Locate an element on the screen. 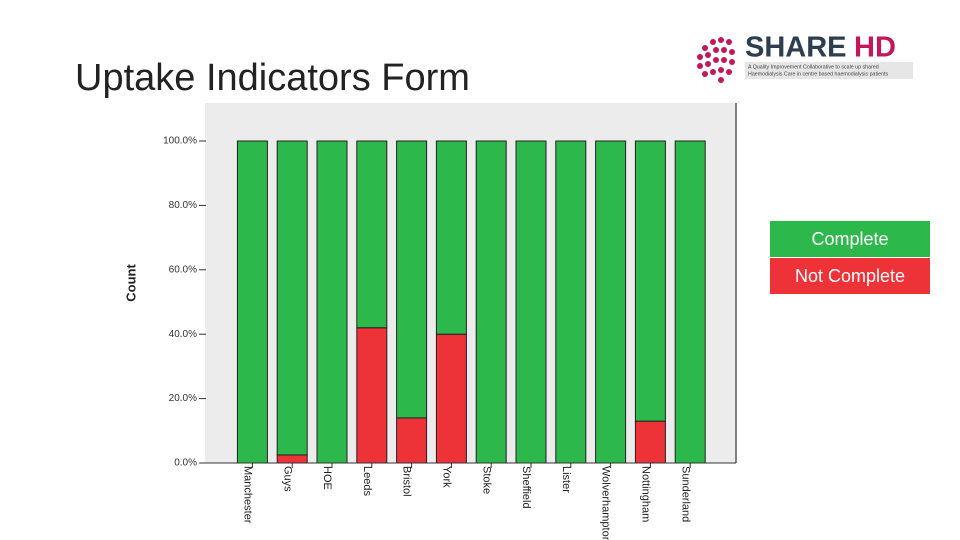  legend-label: Complete is located at coordinates (849, 239).